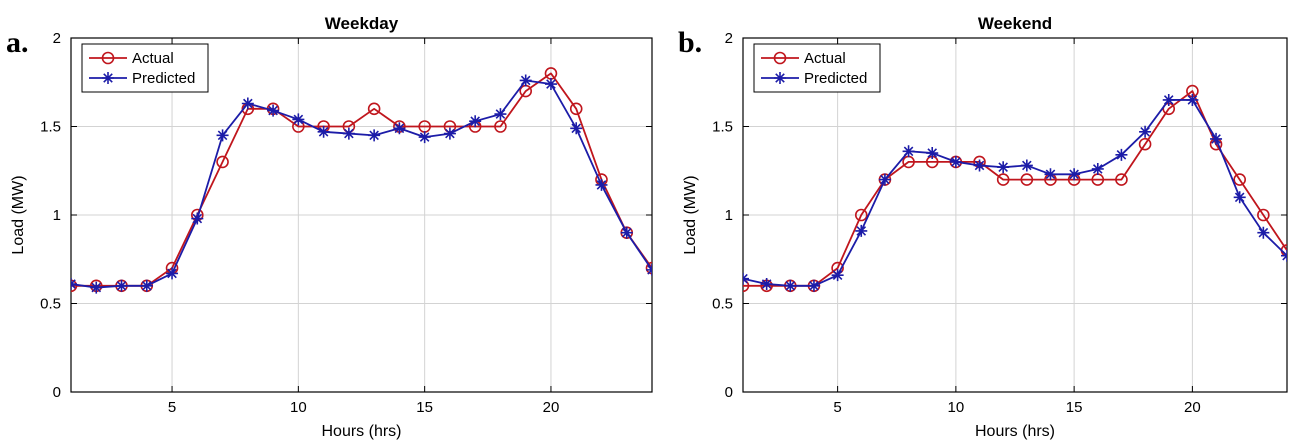  I want to click on y-tick-label: 0.5, so click(50, 304).